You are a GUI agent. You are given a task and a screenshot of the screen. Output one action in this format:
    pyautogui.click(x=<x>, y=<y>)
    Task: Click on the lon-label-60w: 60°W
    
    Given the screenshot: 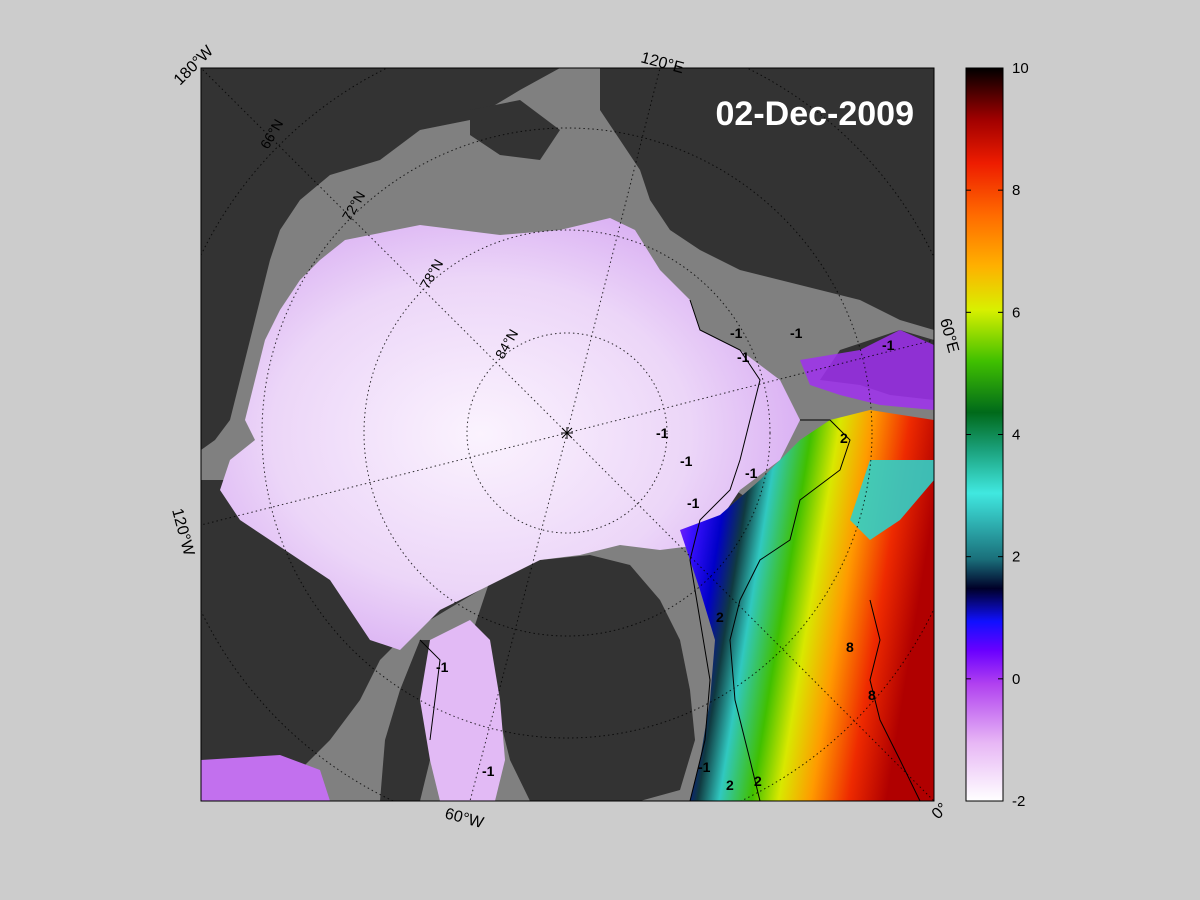 What is the action you would take?
    pyautogui.click(x=464, y=818)
    